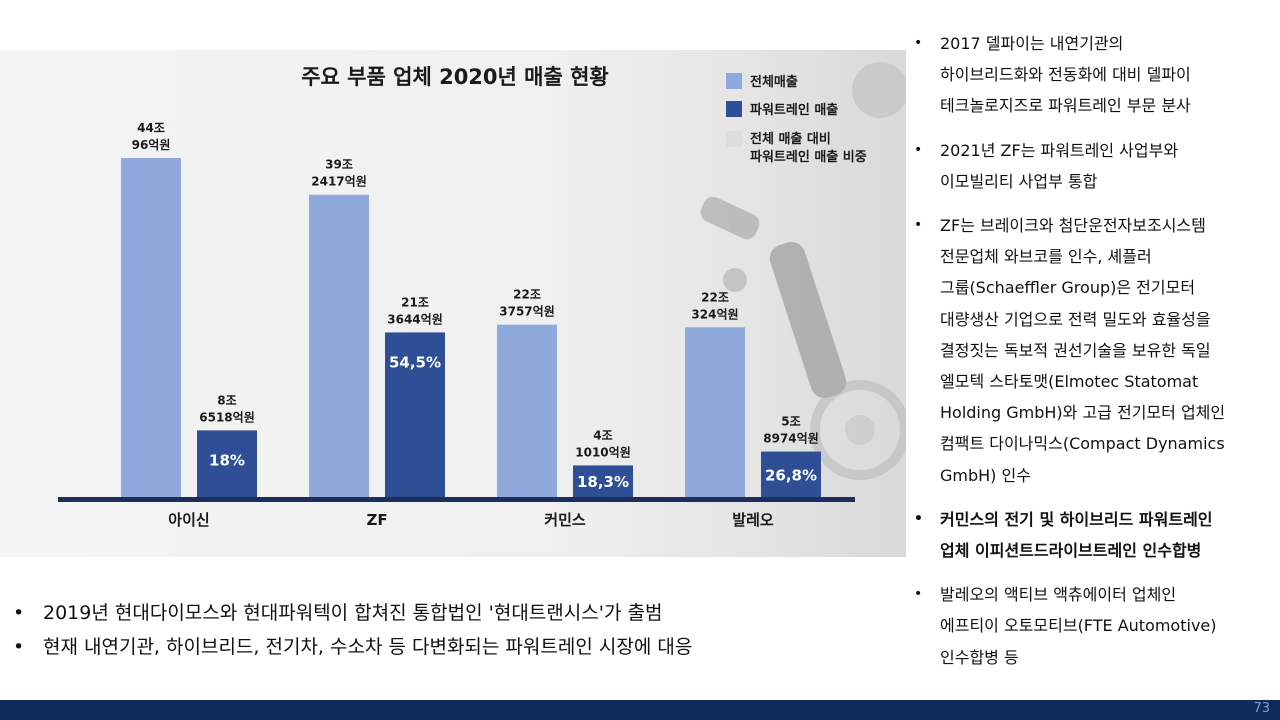 This screenshot has height=720, width=1280. Describe the element at coordinates (227, 460) in the screenshot. I see `ratio-label: 18%` at that location.